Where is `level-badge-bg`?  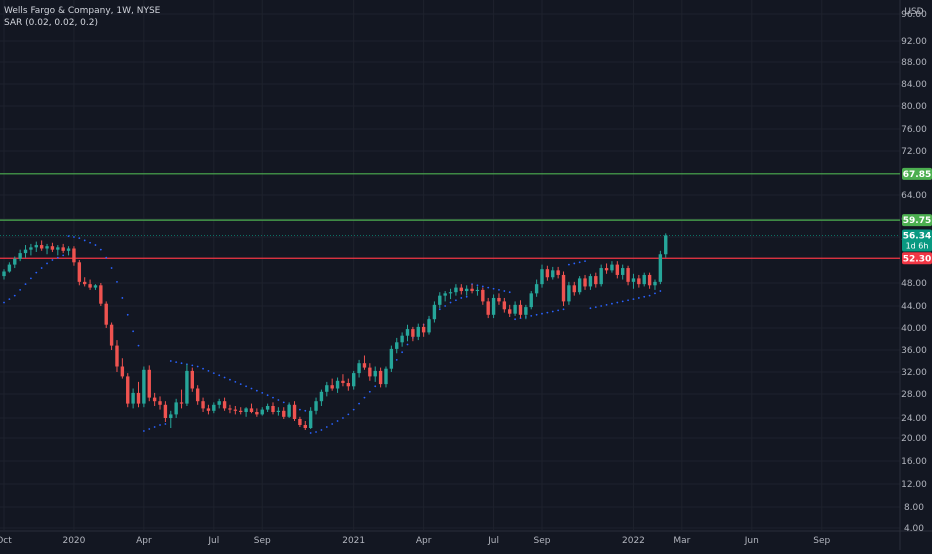 level-badge-bg is located at coordinates (917, 220).